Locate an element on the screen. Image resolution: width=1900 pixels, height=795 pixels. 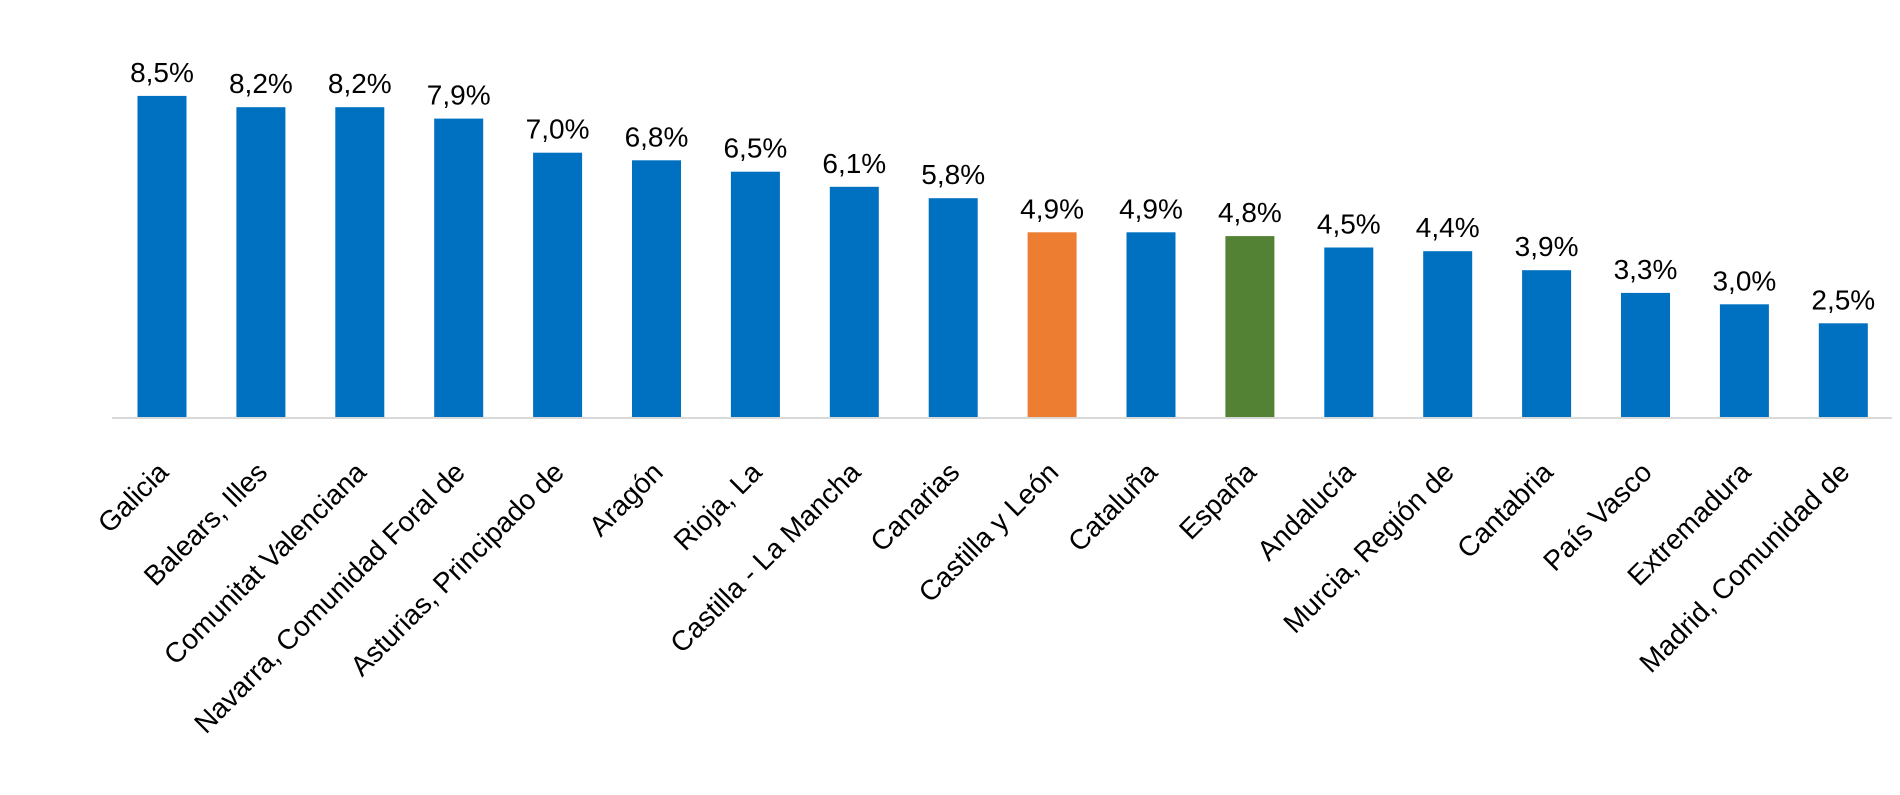
category-label-espana: España is located at coordinates (1217, 500).